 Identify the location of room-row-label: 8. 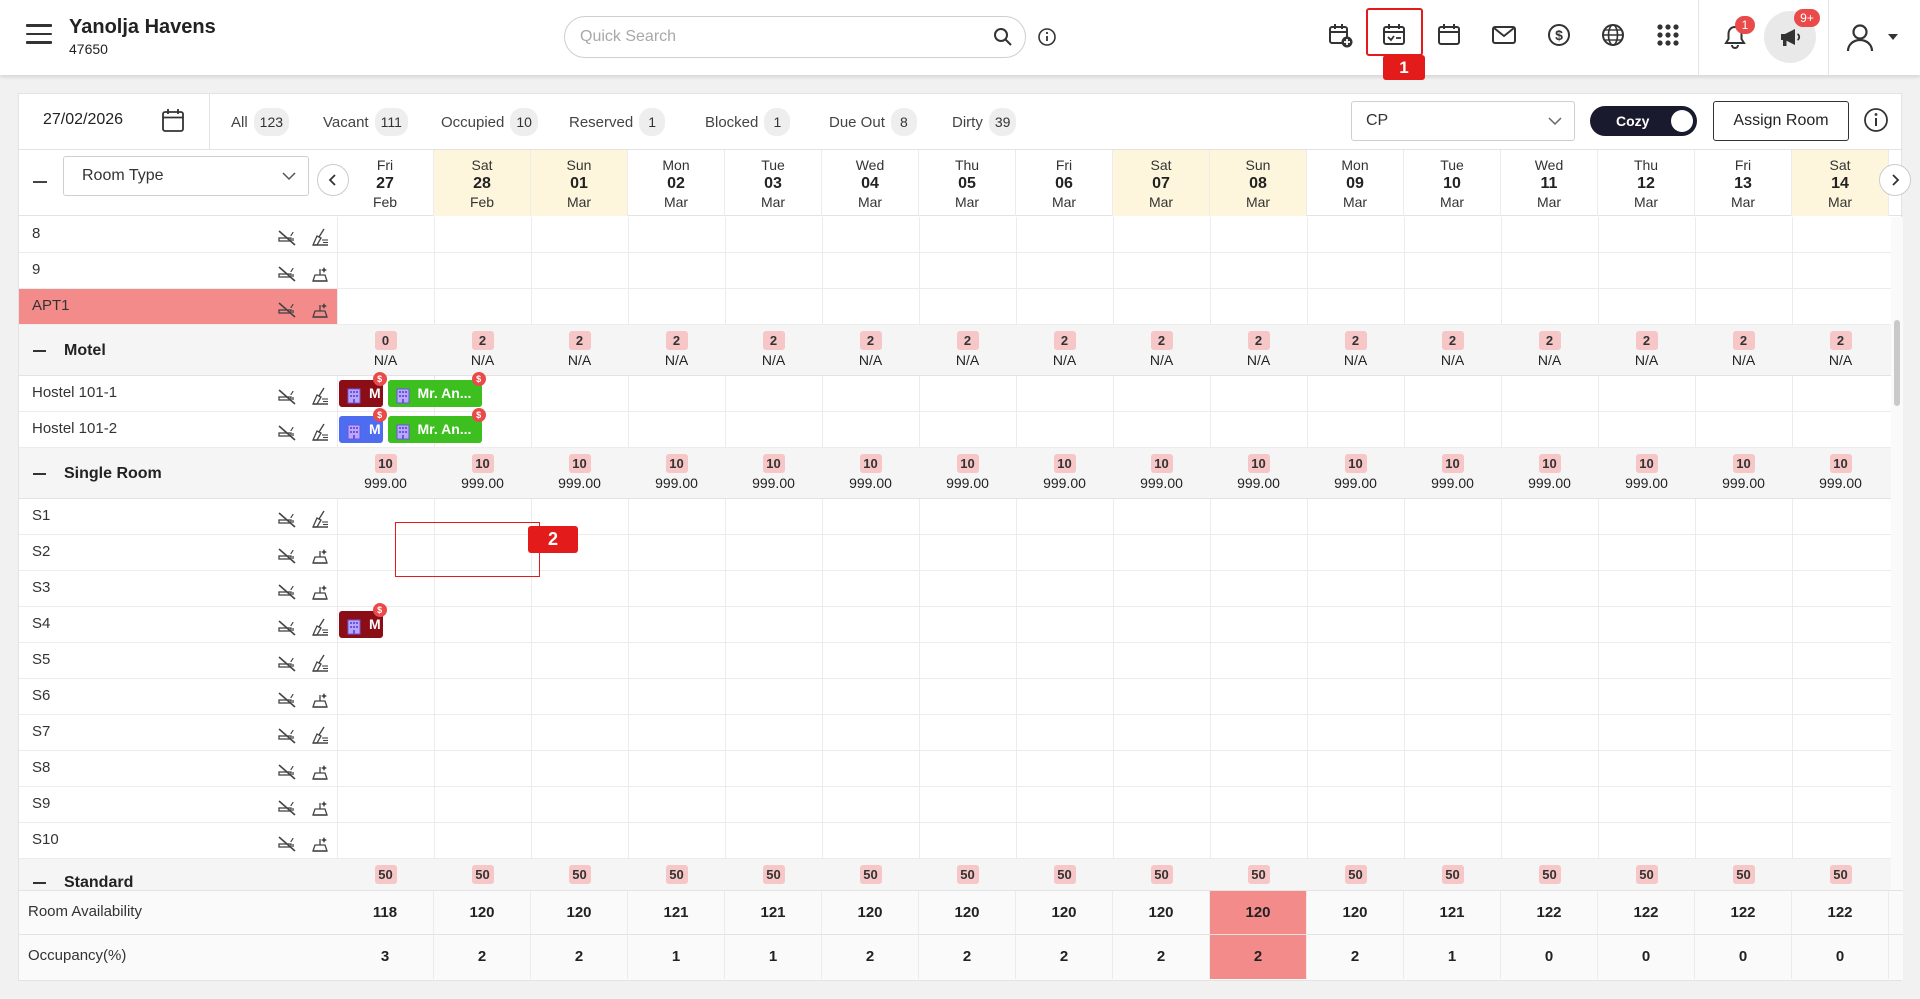
(178, 235).